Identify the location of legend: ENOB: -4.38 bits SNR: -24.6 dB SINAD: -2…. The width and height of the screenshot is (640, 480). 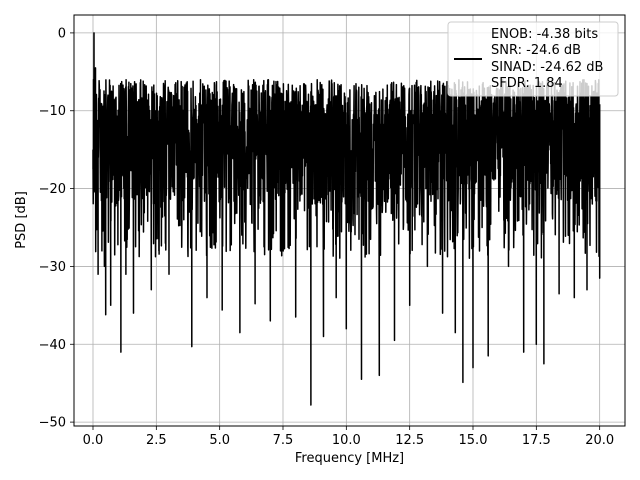
(533, 59).